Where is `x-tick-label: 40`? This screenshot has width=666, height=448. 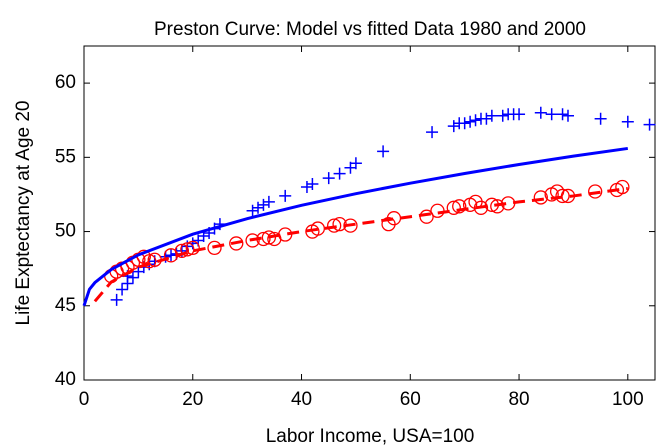
x-tick-label: 40 is located at coordinates (301, 399).